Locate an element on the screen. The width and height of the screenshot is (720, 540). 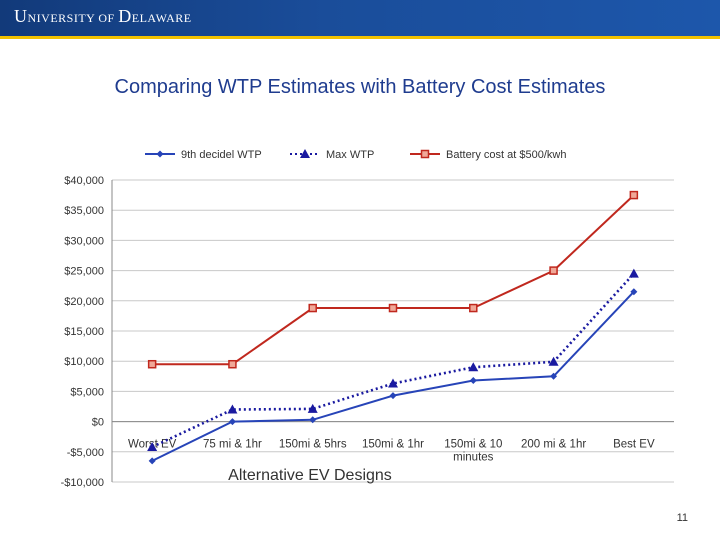
header-banner is located at coordinates (360, 18).